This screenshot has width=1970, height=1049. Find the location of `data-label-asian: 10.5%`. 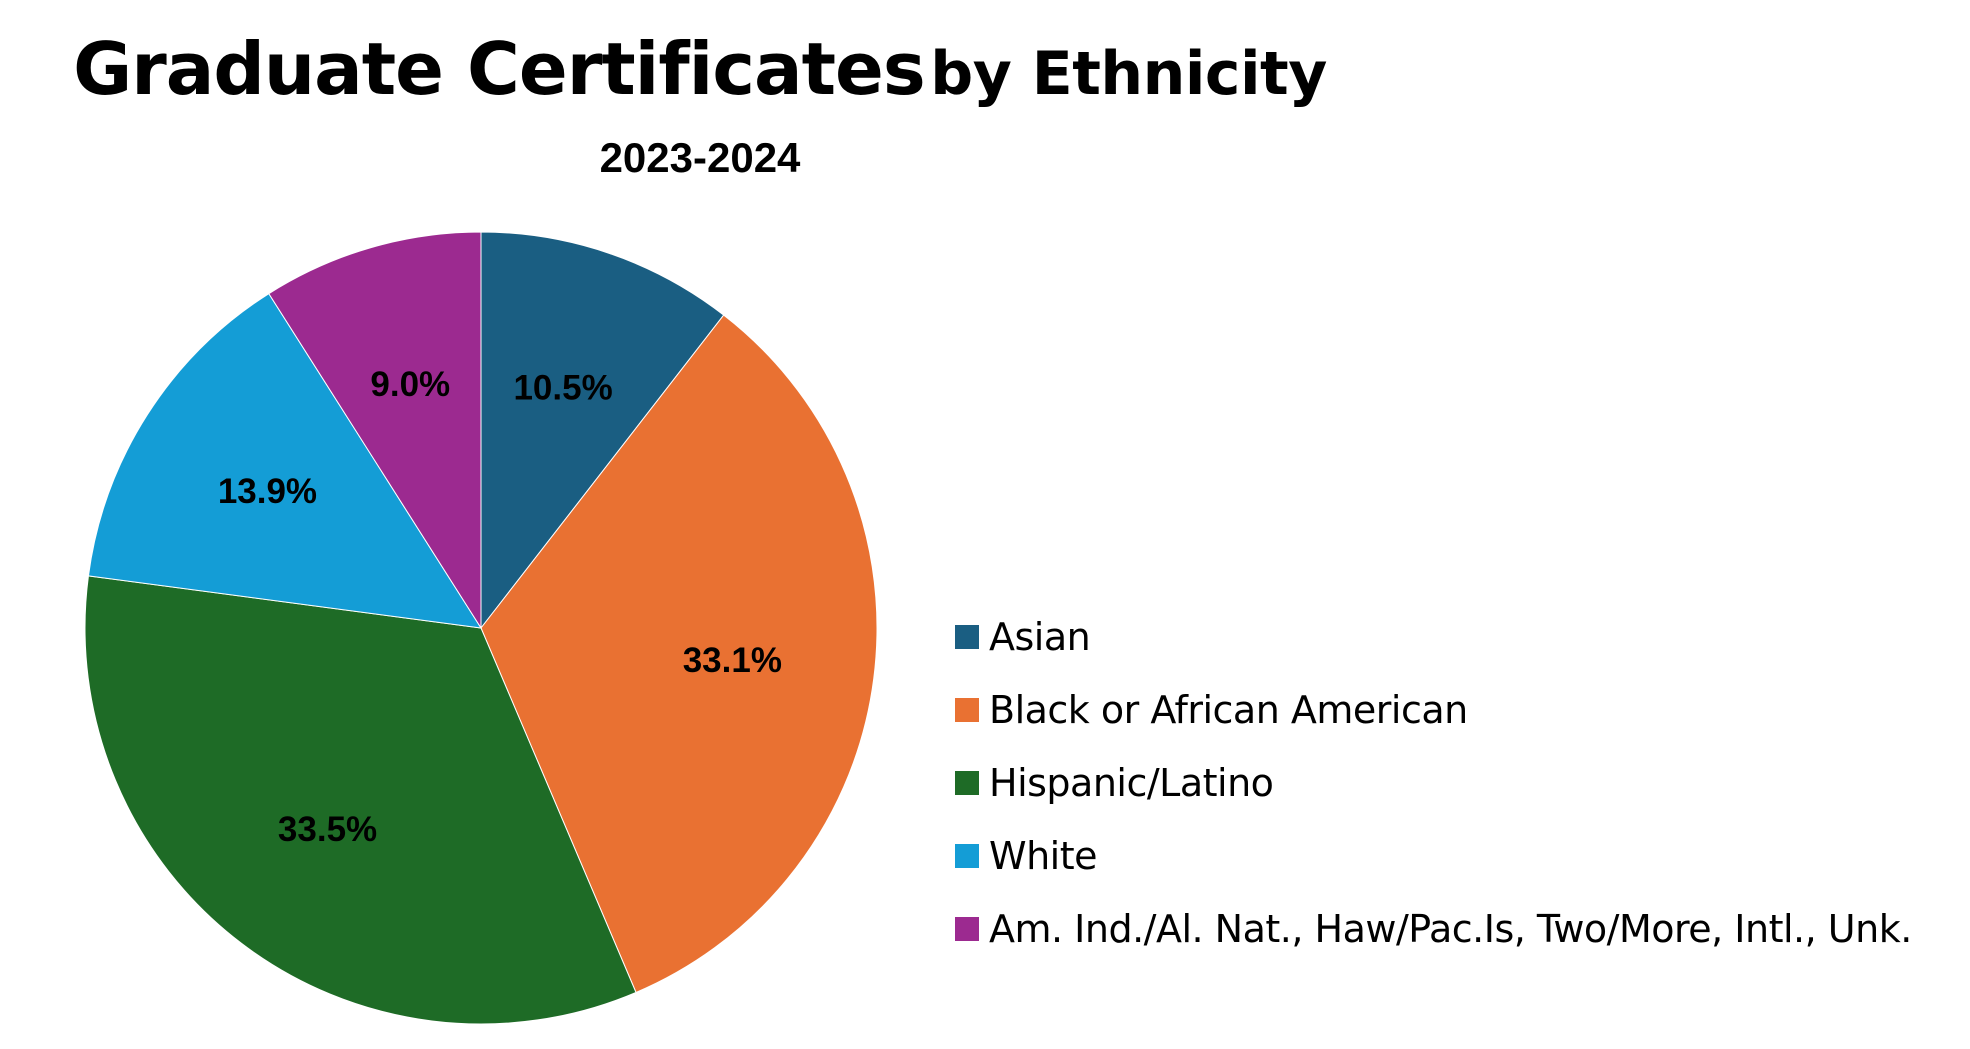

data-label-asian: 10.5% is located at coordinates (562, 388).